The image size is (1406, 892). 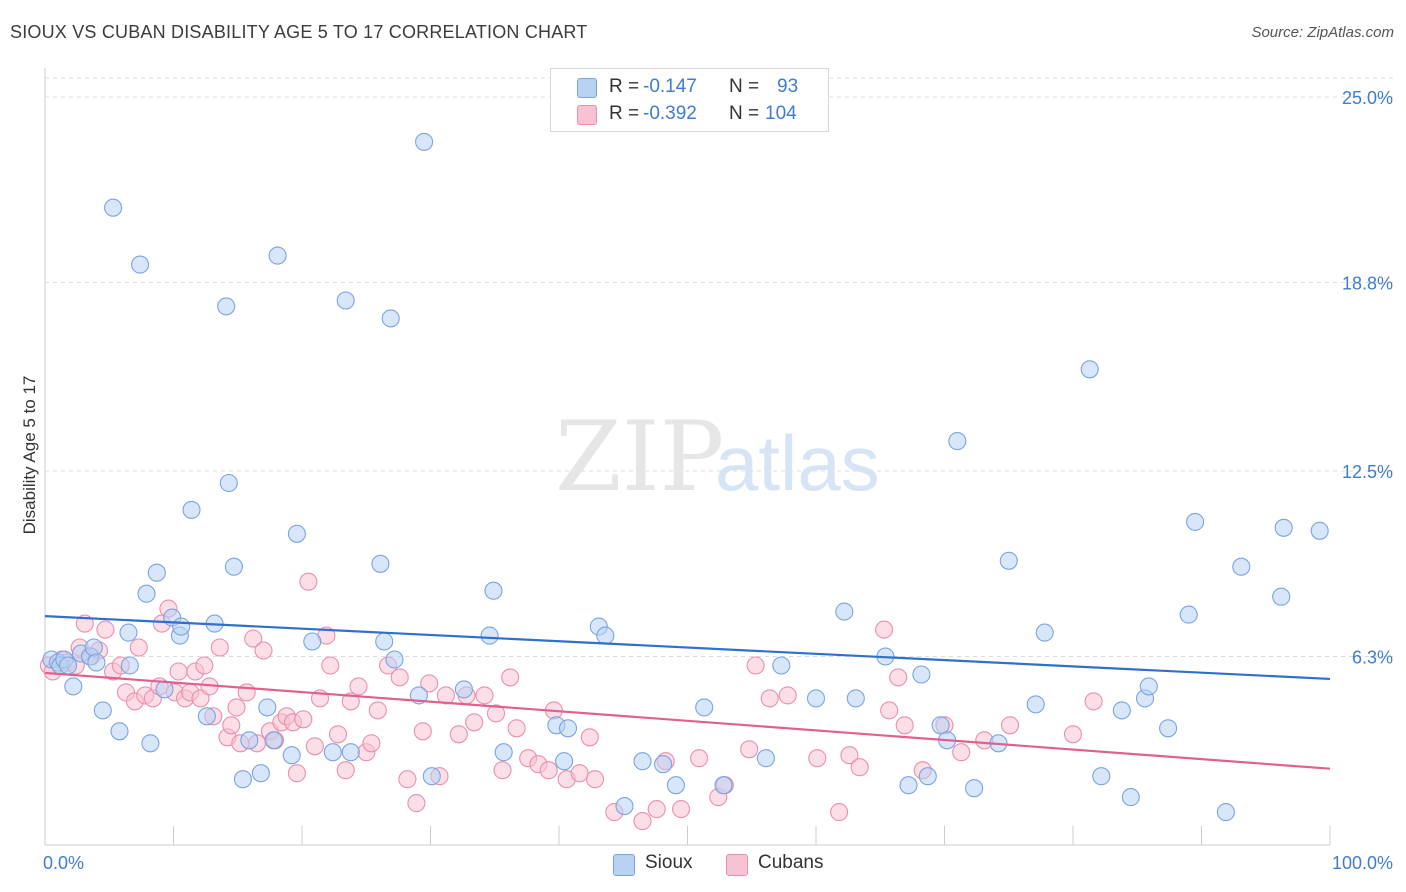 What do you see at coordinates (781, 113) in the screenshot?
I see `n-value-cubans: 104` at bounding box center [781, 113].